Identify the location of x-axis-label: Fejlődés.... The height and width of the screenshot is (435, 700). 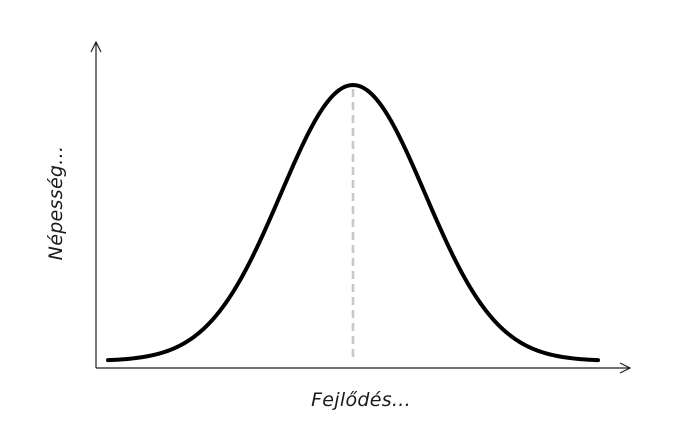
(361, 400).